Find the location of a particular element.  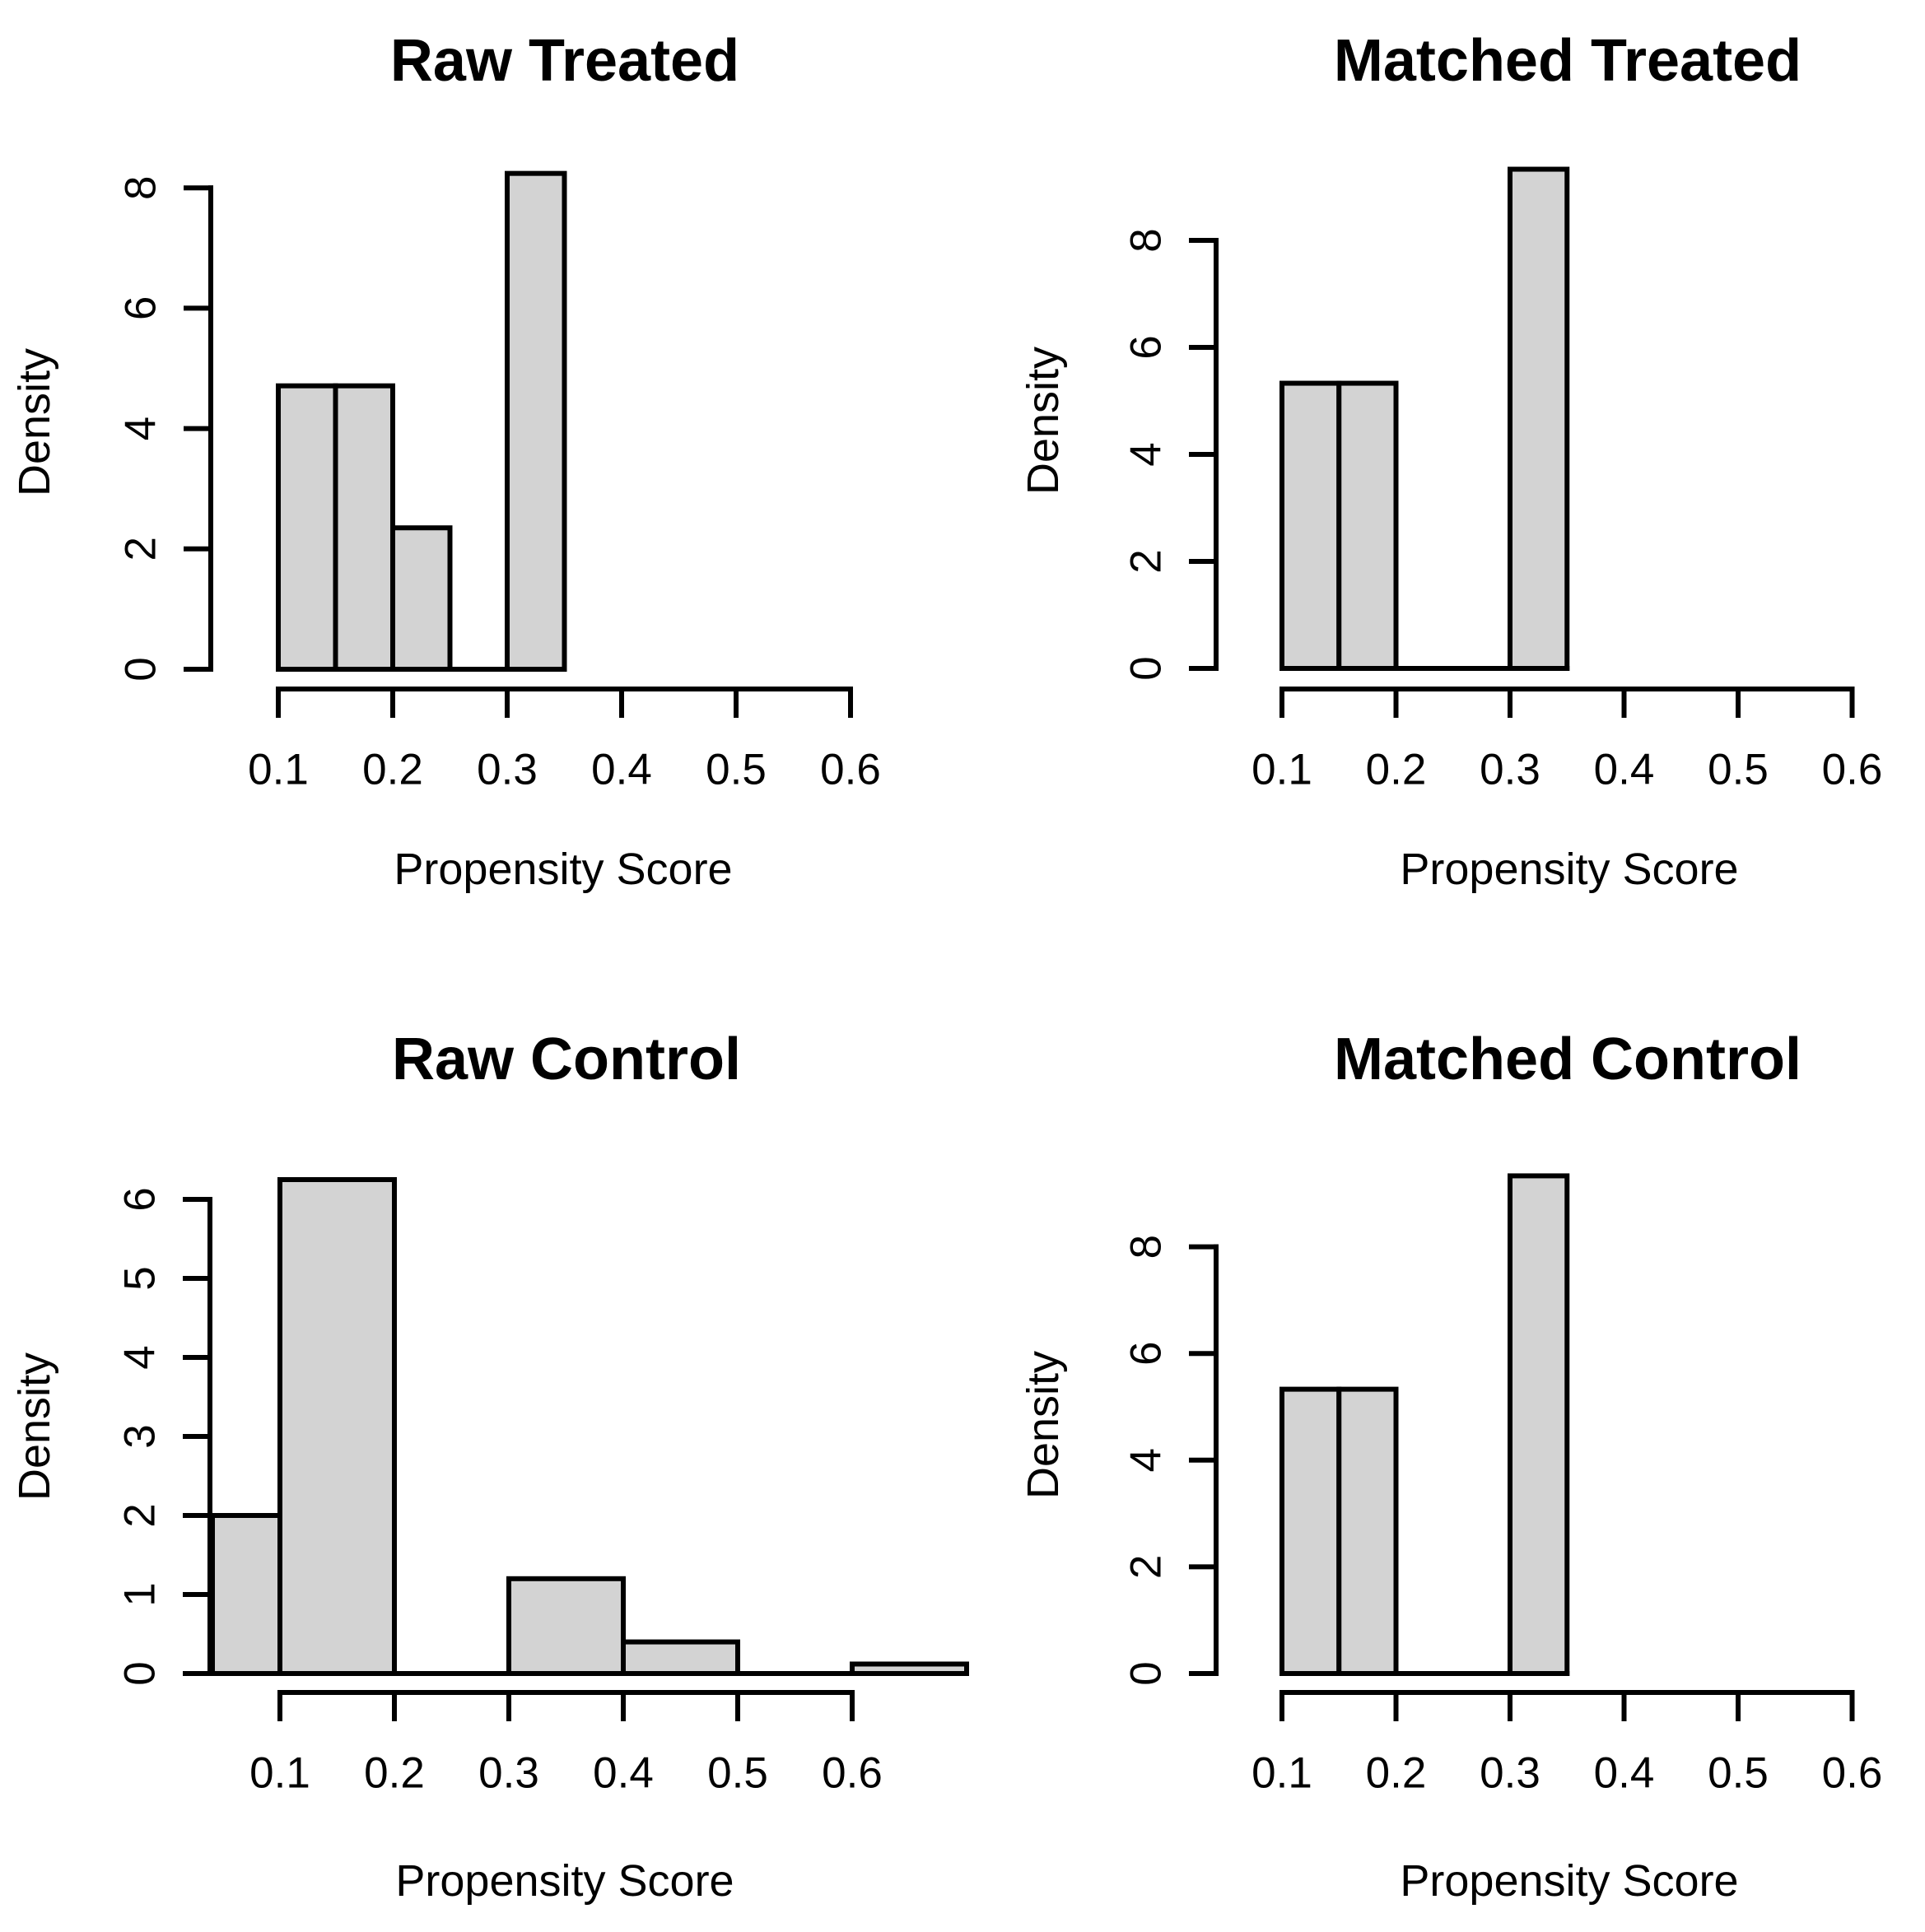

y-axis-label-raw-control: Density is located at coordinates (34, 1426).